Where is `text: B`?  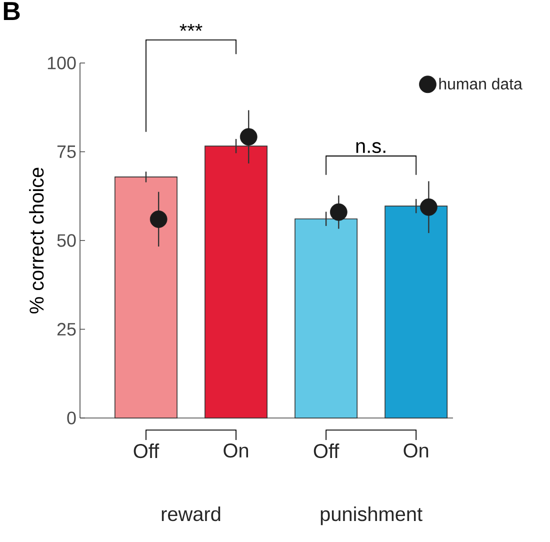 text: B is located at coordinates (12, 11).